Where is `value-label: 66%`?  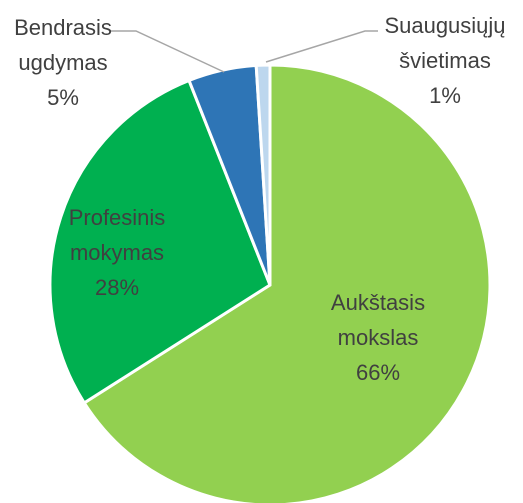 value-label: 66% is located at coordinates (378, 372).